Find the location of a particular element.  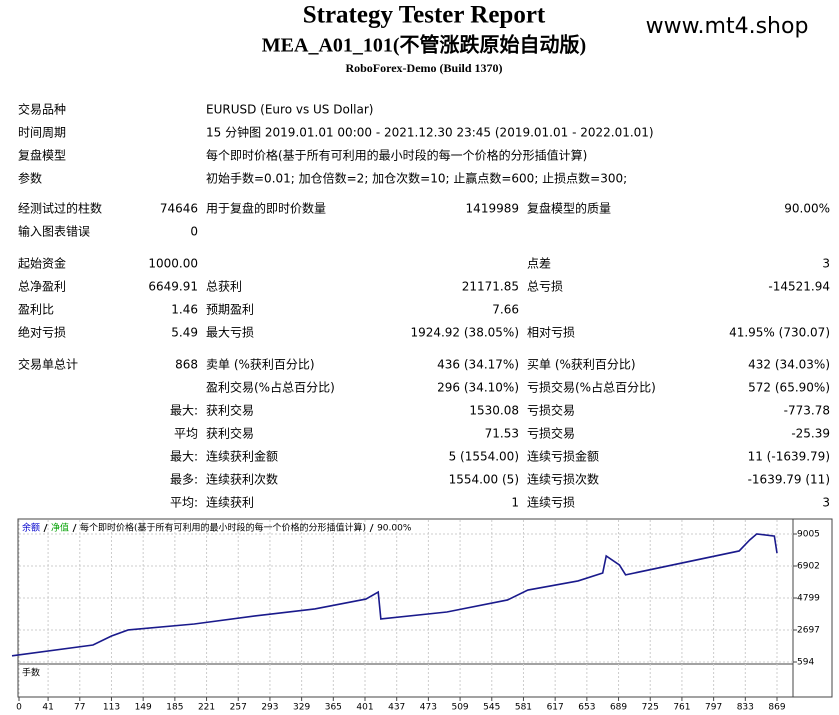

cell-value: 296 (34.10%) is located at coordinates (478, 388).